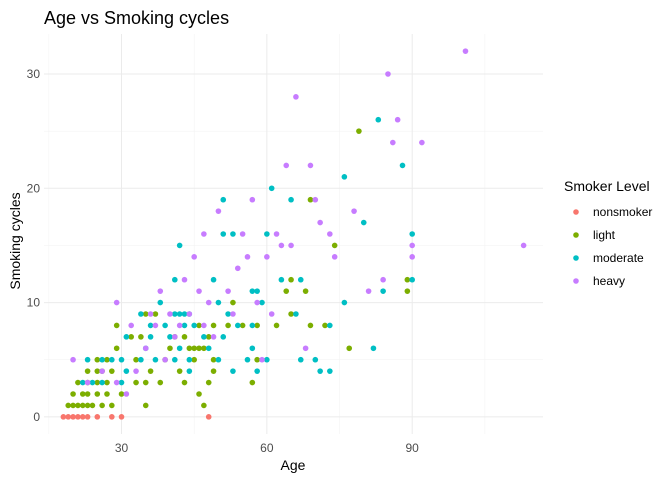 The width and height of the screenshot is (672, 480). What do you see at coordinates (15, 240) in the screenshot?
I see `y-axis-title: Smoking cycles` at bounding box center [15, 240].